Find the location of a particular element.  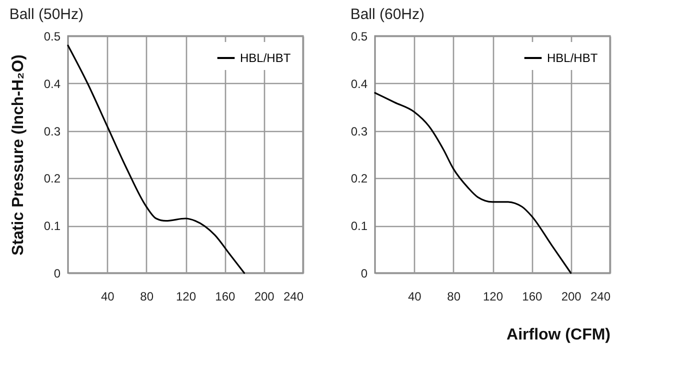

line-series is located at coordinates (473, 183).